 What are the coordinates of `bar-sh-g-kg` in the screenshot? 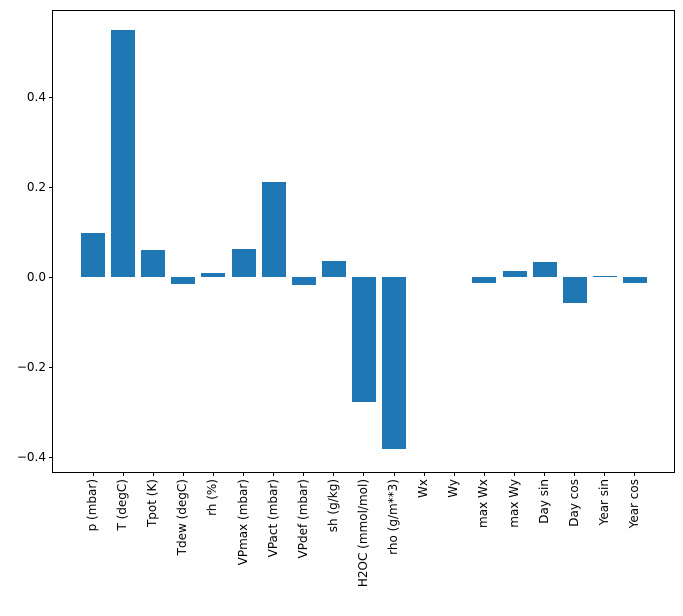 It's located at (333, 269).